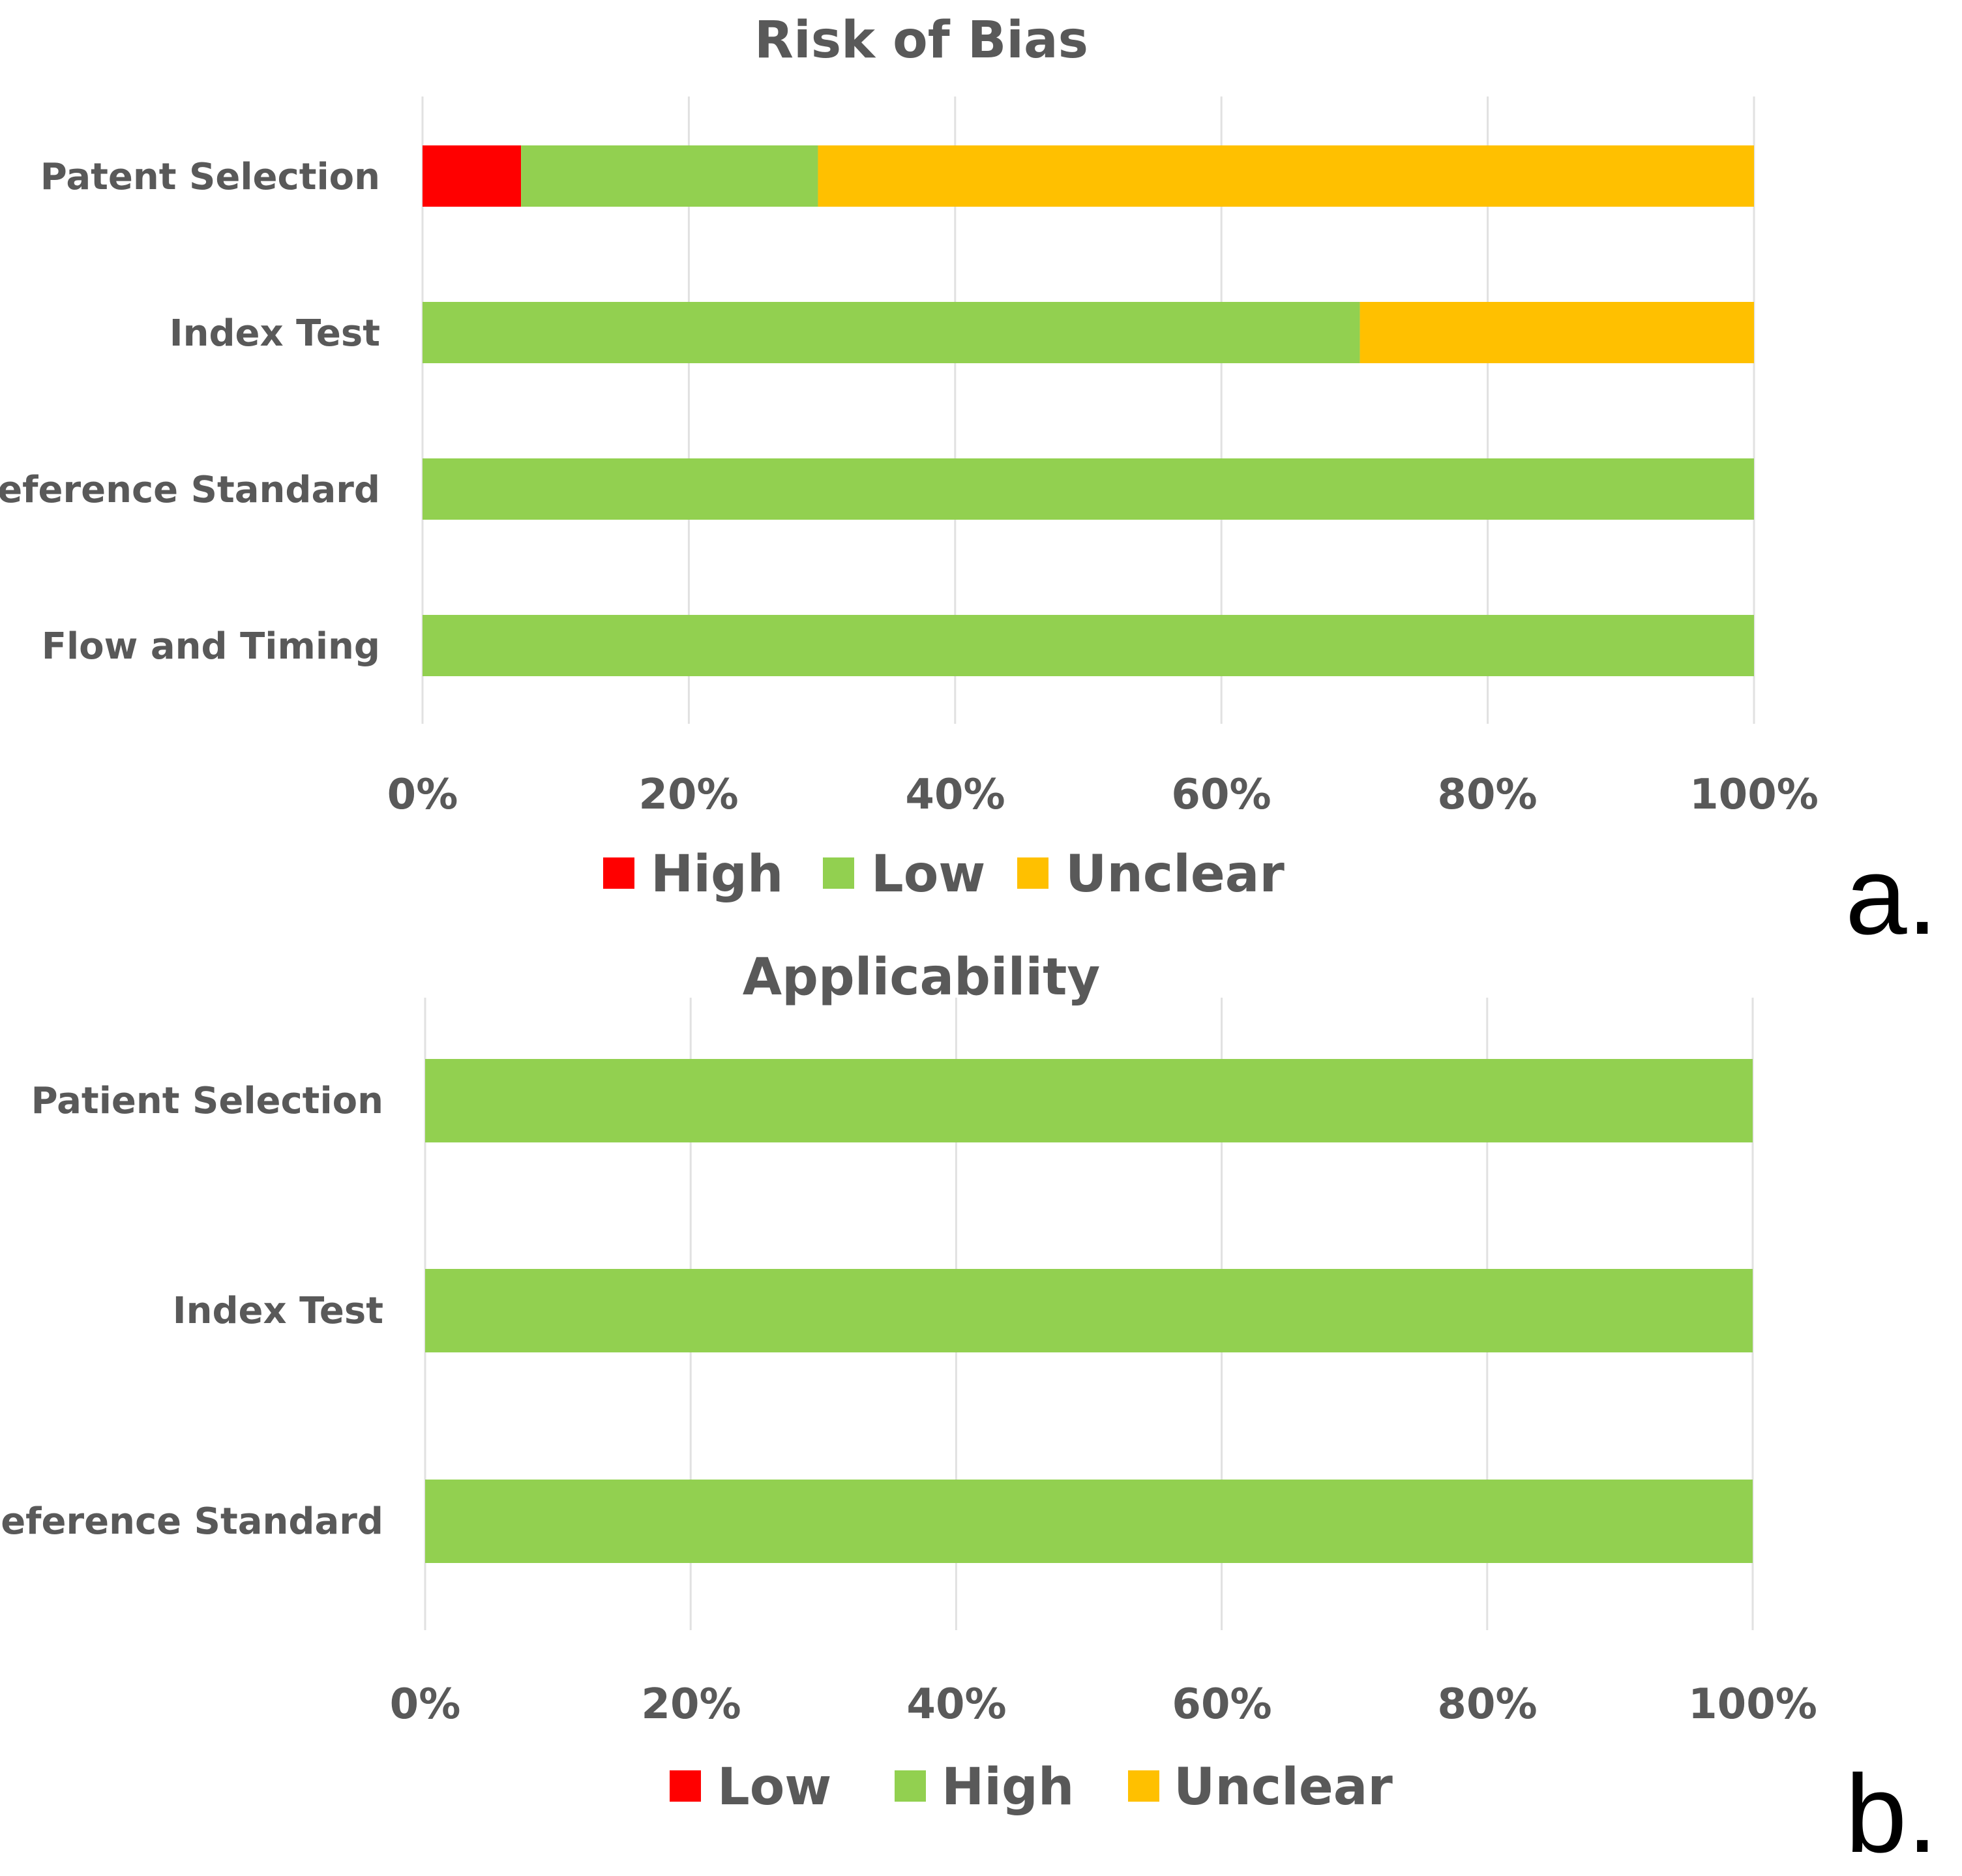 This screenshot has width=1962, height=1876. I want to click on legend: Low High Unclear, so click(1031, 1787).